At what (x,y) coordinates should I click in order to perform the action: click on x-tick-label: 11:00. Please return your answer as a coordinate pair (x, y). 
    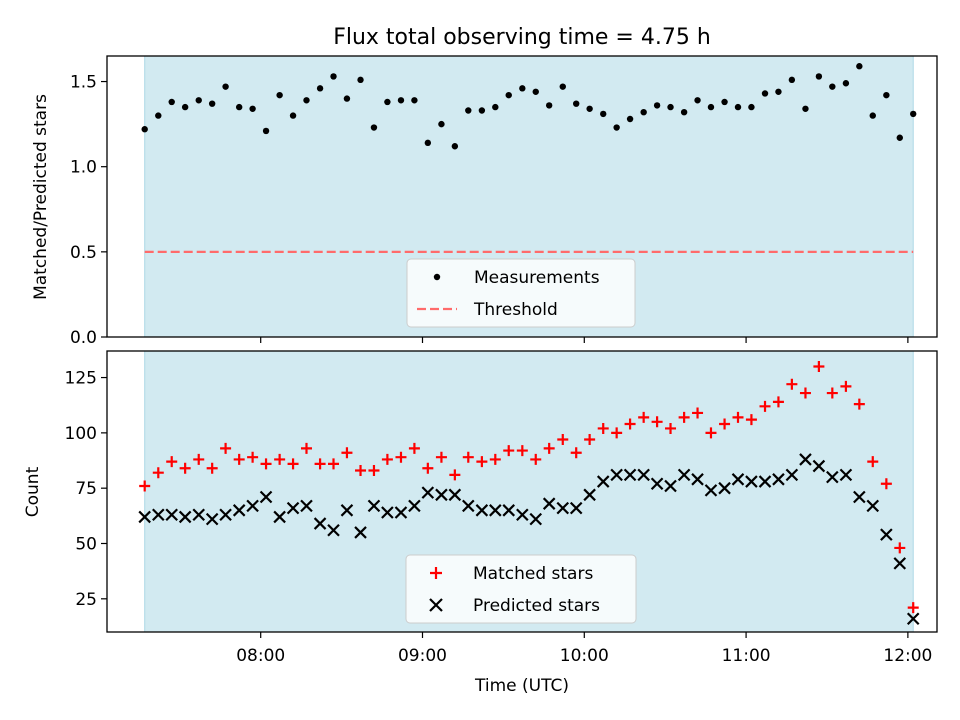
    Looking at the image, I should click on (746, 656).